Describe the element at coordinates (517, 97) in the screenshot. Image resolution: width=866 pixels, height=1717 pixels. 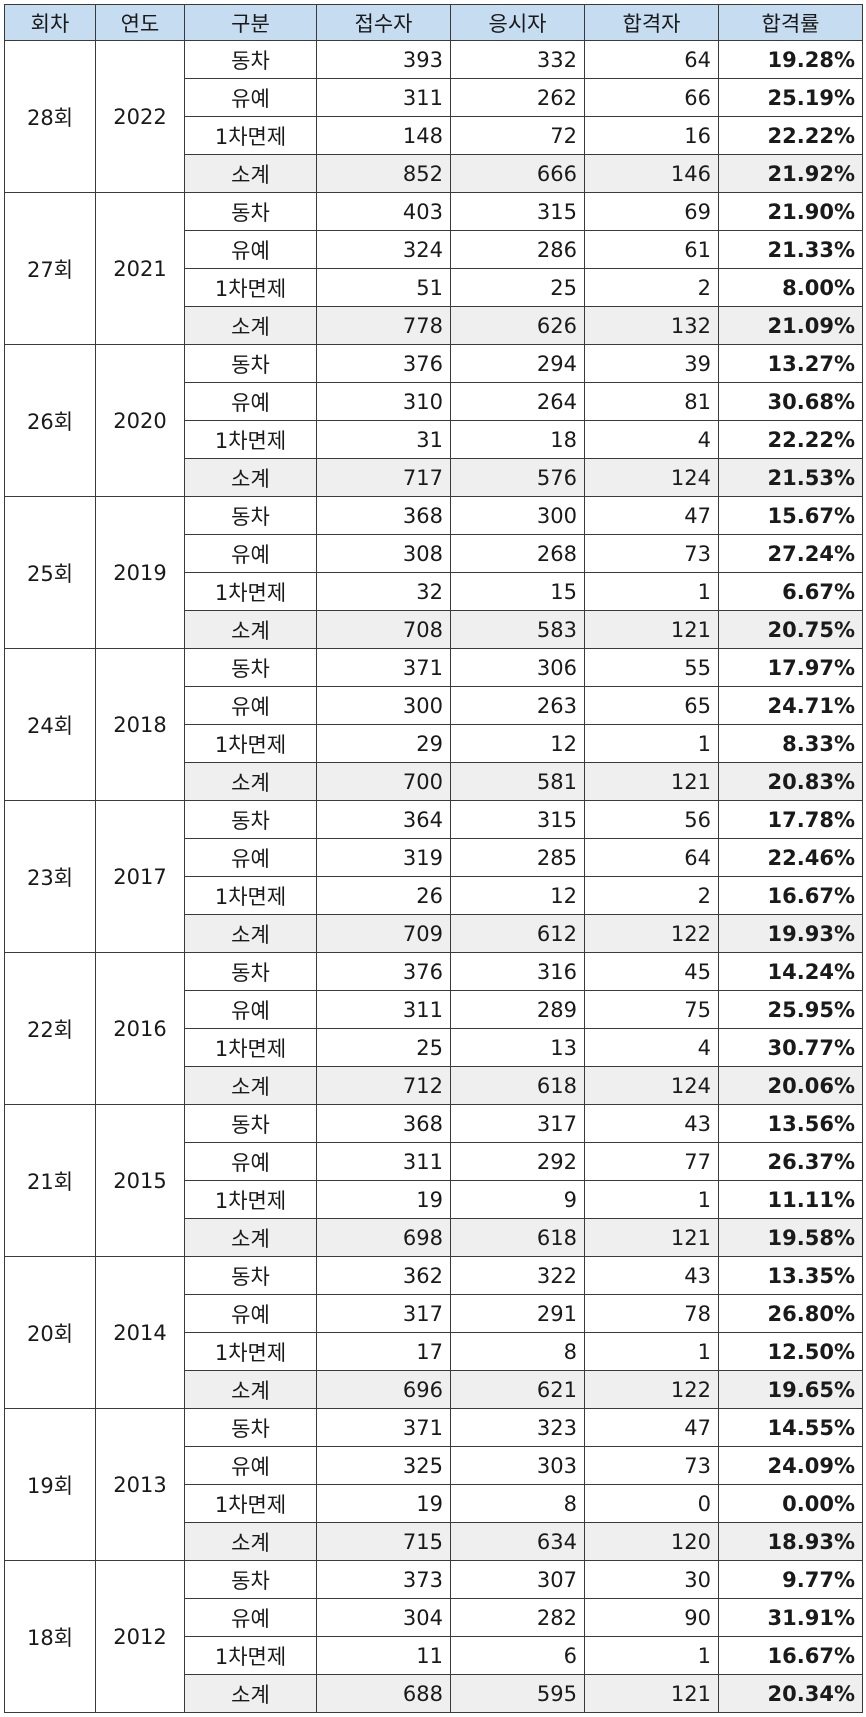
I see `examinees-cell: 262` at that location.